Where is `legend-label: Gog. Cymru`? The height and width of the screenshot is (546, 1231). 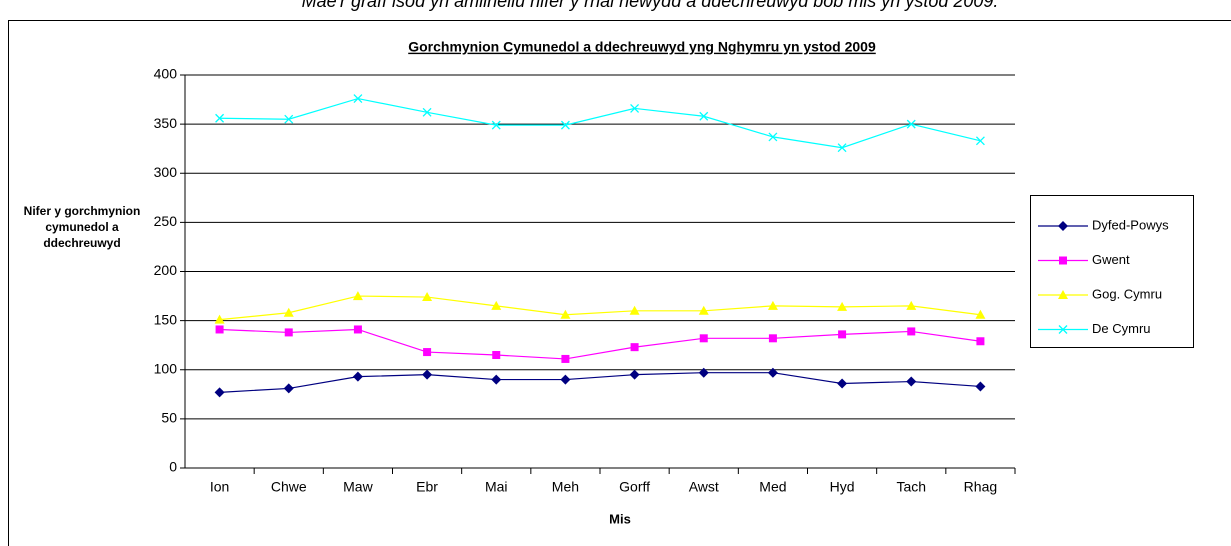 legend-label: Gog. Cymru is located at coordinates (1127, 293).